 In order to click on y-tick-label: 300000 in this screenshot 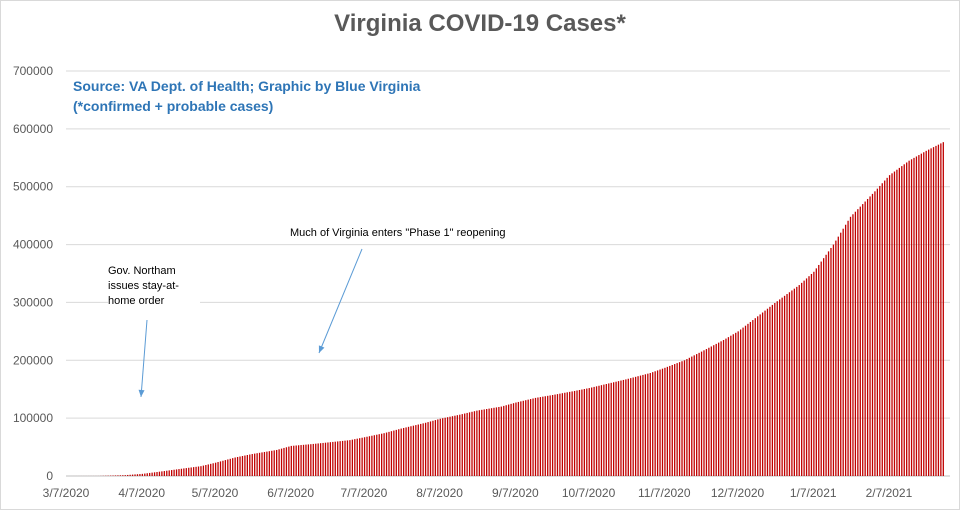, I will do `click(33, 302)`.